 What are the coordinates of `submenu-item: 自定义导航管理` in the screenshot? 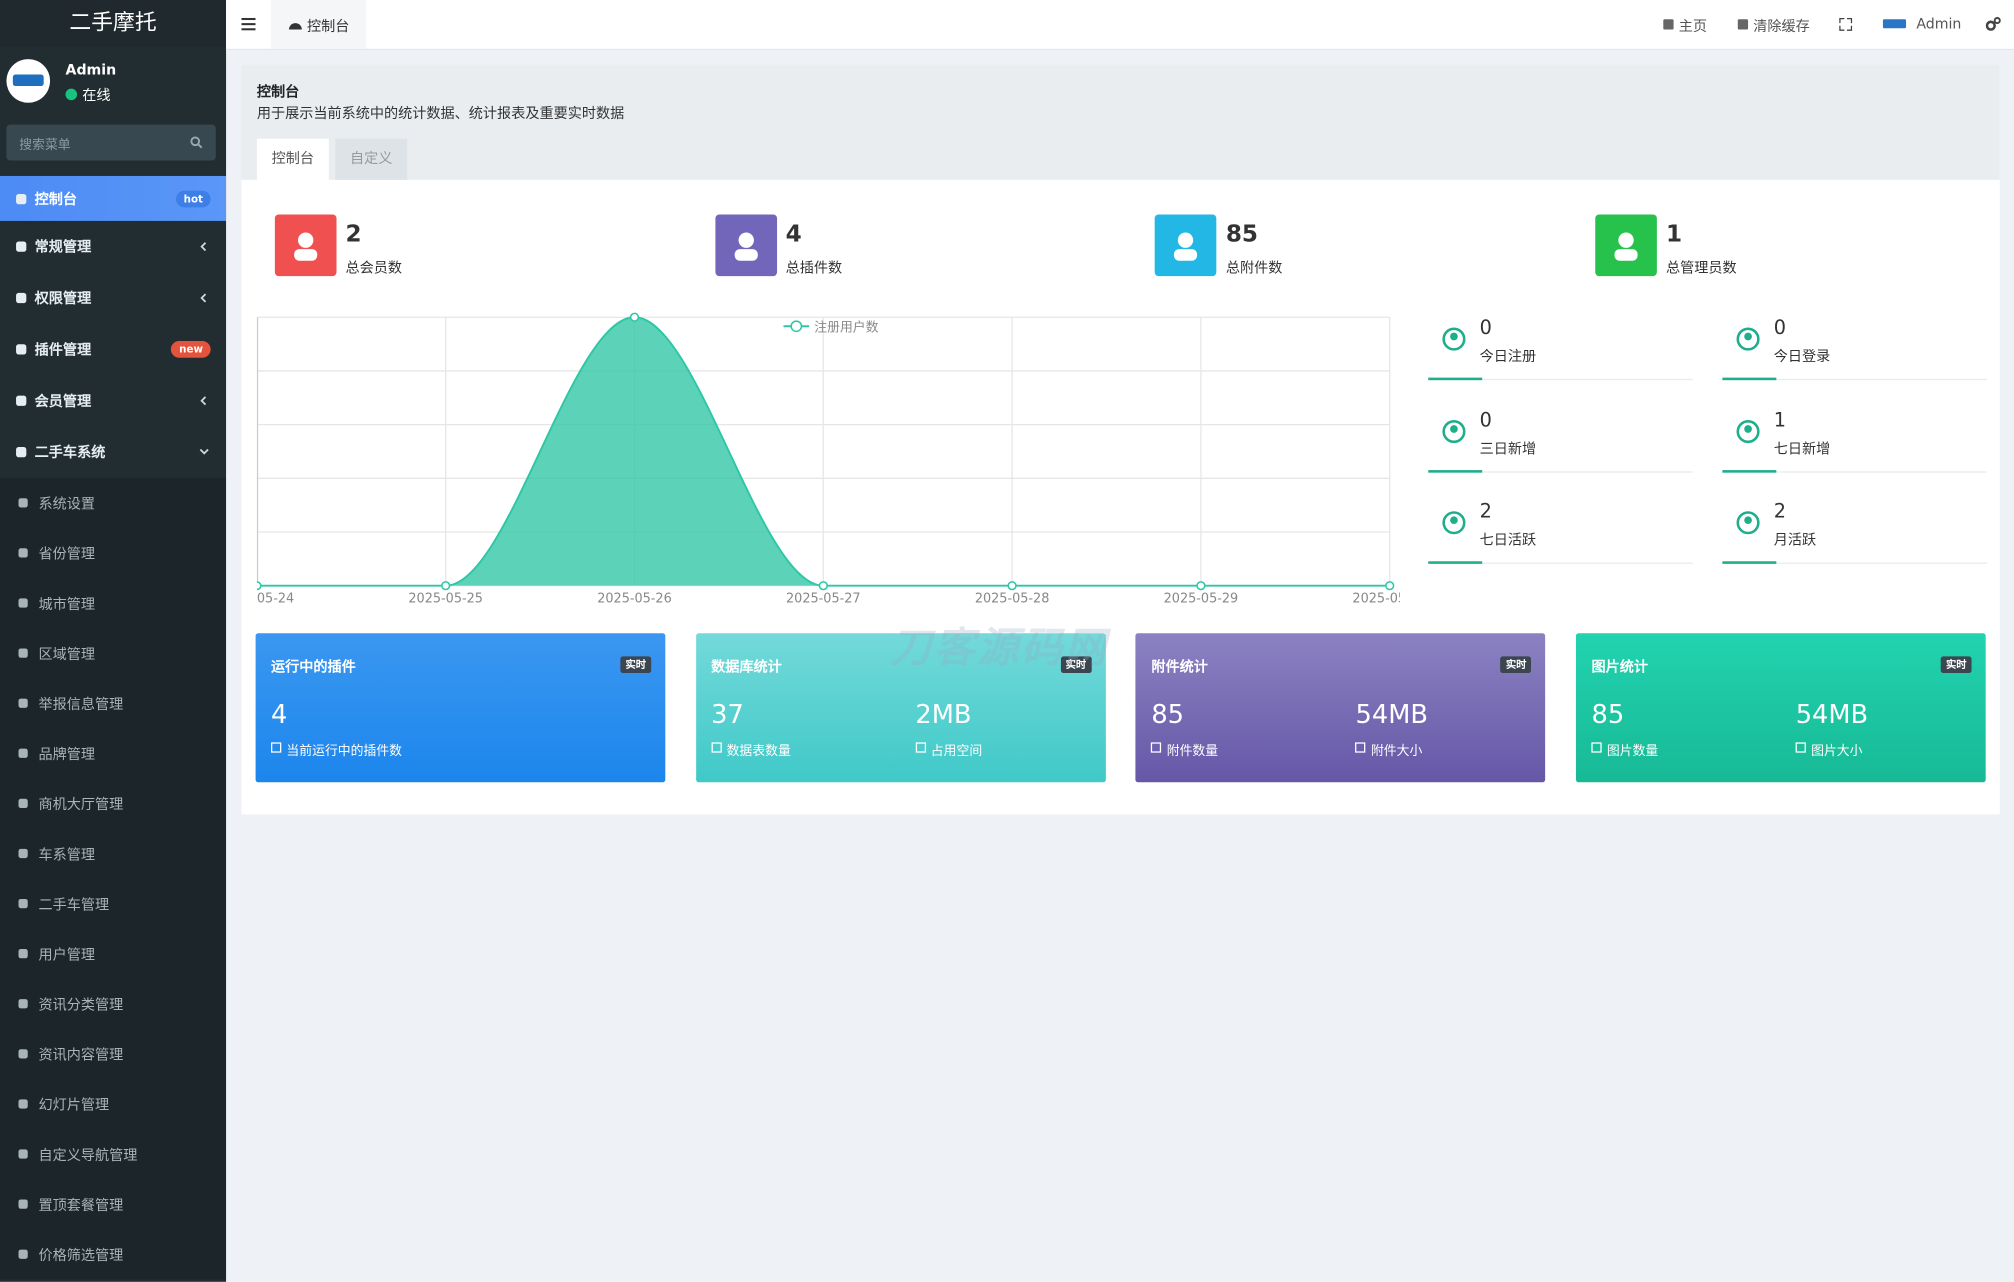 It's located at (113, 1154).